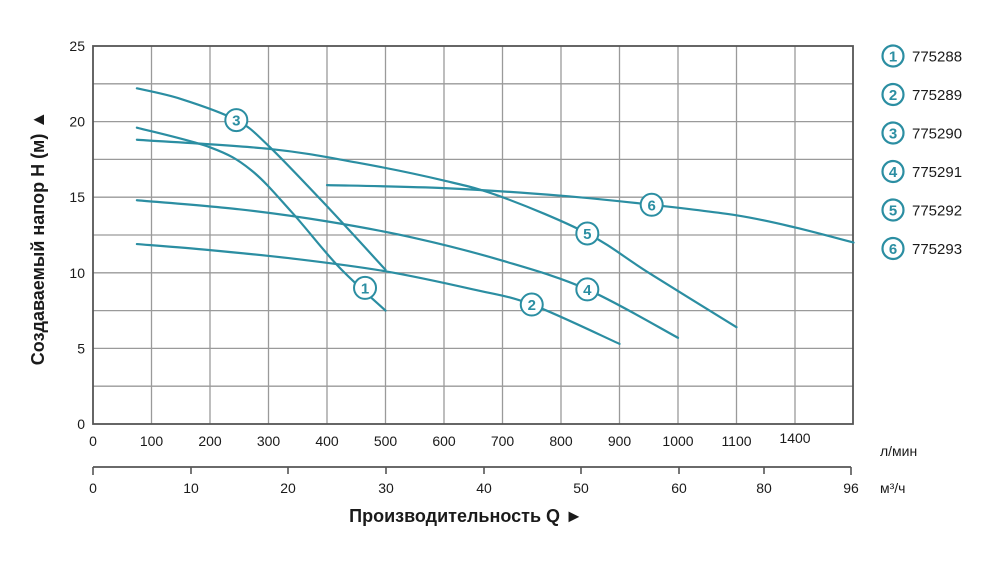 Image resolution: width=1000 pixels, height=568 pixels. I want to click on x-tick-label-m3h: 80, so click(764, 488).